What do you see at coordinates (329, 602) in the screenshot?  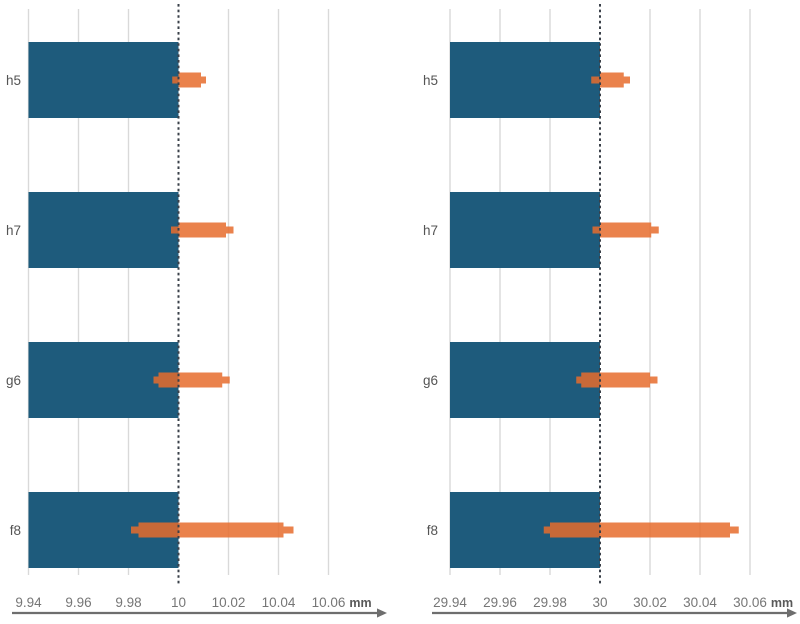 I see `x-tick-label: 10.06` at bounding box center [329, 602].